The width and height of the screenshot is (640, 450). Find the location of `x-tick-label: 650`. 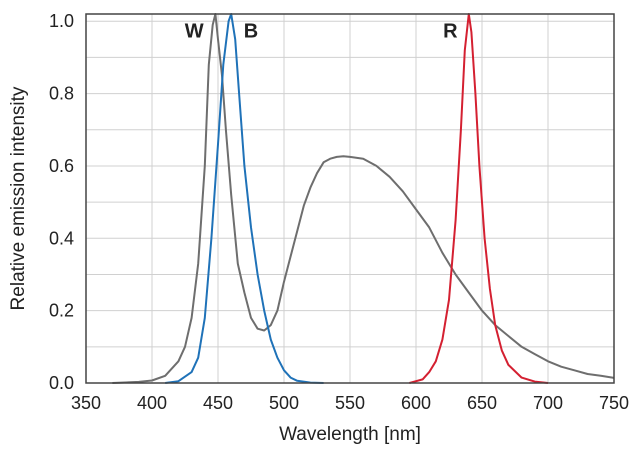

x-tick-label: 650 is located at coordinates (482, 403).